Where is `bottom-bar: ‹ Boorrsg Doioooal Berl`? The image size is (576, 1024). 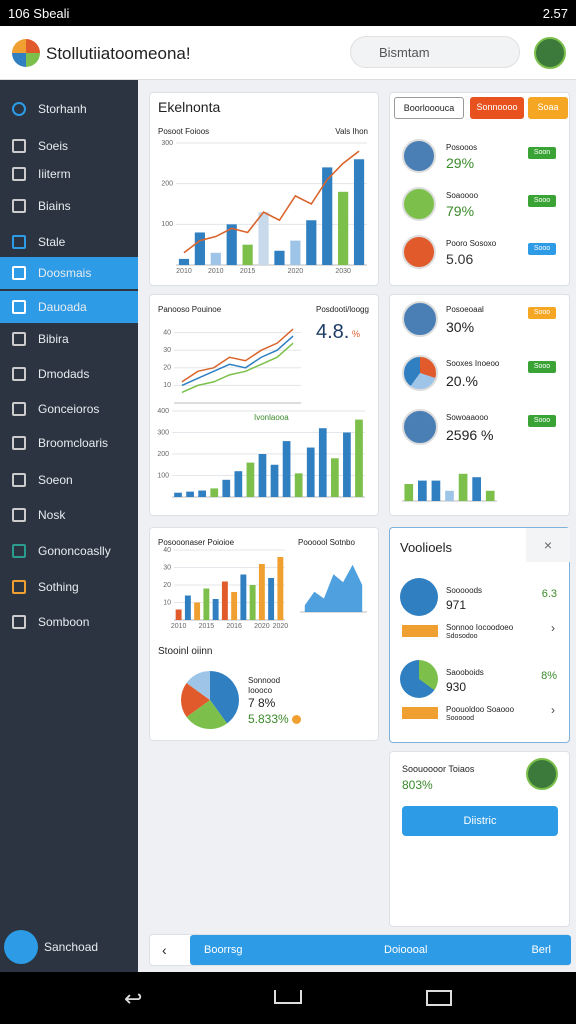
bottom-bar: ‹ Boorrsg Doioooal Berl is located at coordinates (360, 950).